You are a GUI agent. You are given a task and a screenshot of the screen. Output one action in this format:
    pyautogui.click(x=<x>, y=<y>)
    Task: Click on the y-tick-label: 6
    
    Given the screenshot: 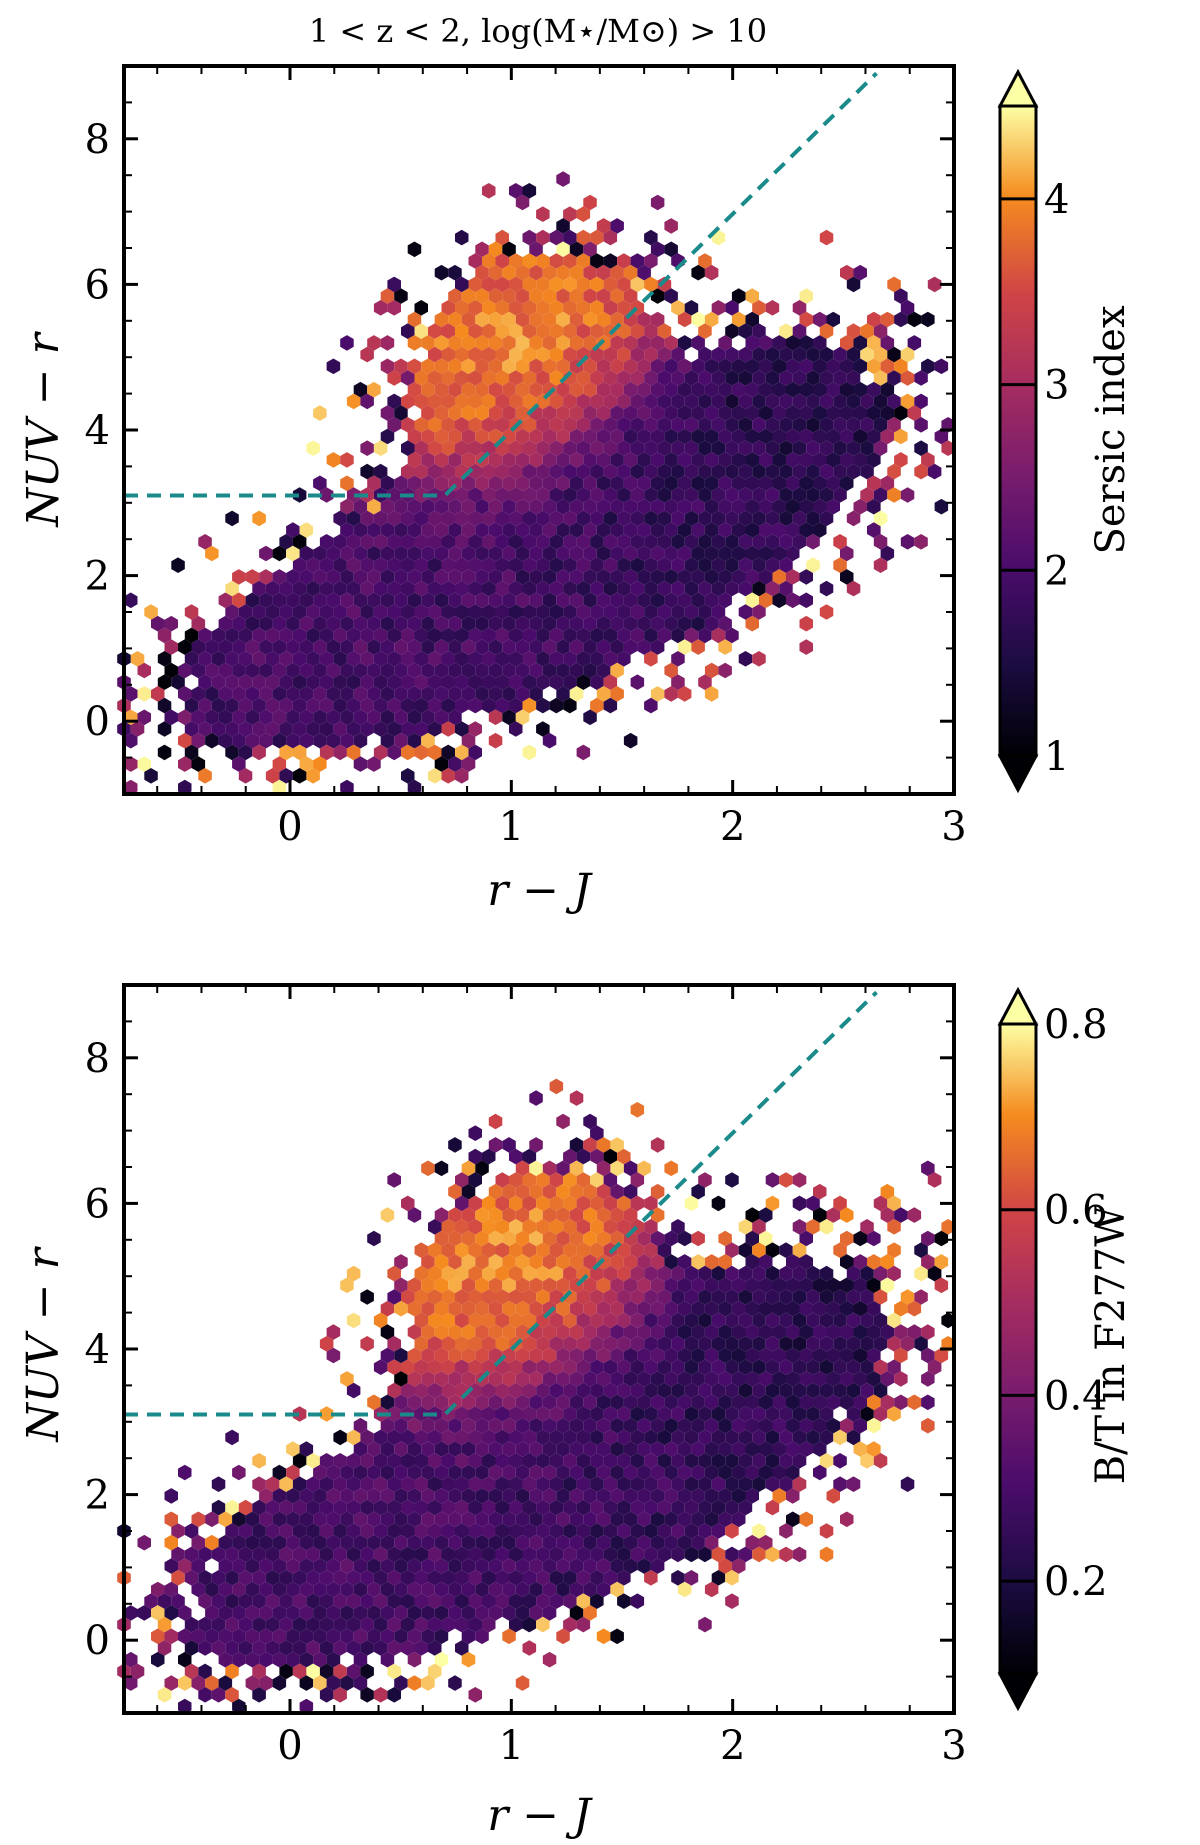 What is the action you would take?
    pyautogui.click(x=97, y=1204)
    